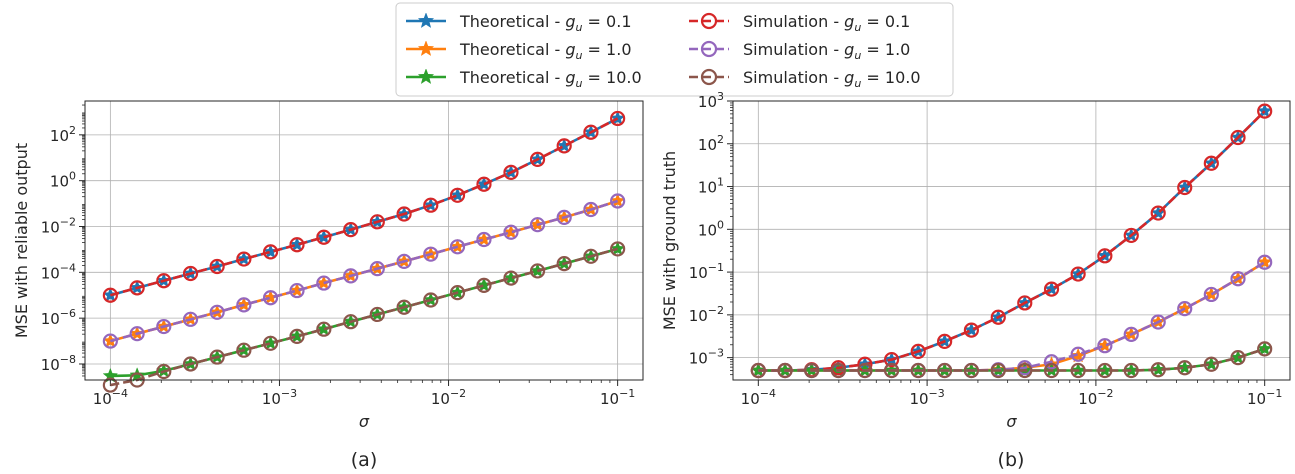  I want to click on data-point-star, so click(137, 374).